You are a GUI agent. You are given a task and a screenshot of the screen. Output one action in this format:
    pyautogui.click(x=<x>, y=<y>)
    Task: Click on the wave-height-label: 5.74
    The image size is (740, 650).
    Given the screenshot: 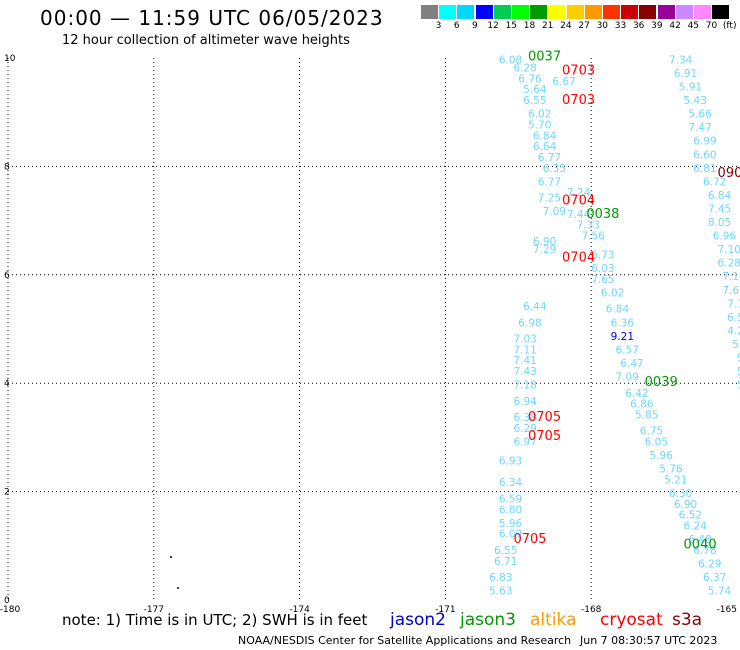 What is the action you would take?
    pyautogui.click(x=720, y=592)
    